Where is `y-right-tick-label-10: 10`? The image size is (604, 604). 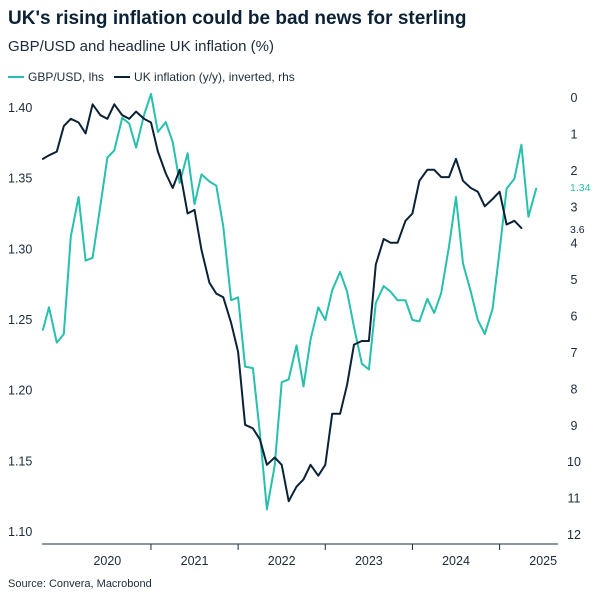 y-right-tick-label-10: 10 is located at coordinates (574, 462).